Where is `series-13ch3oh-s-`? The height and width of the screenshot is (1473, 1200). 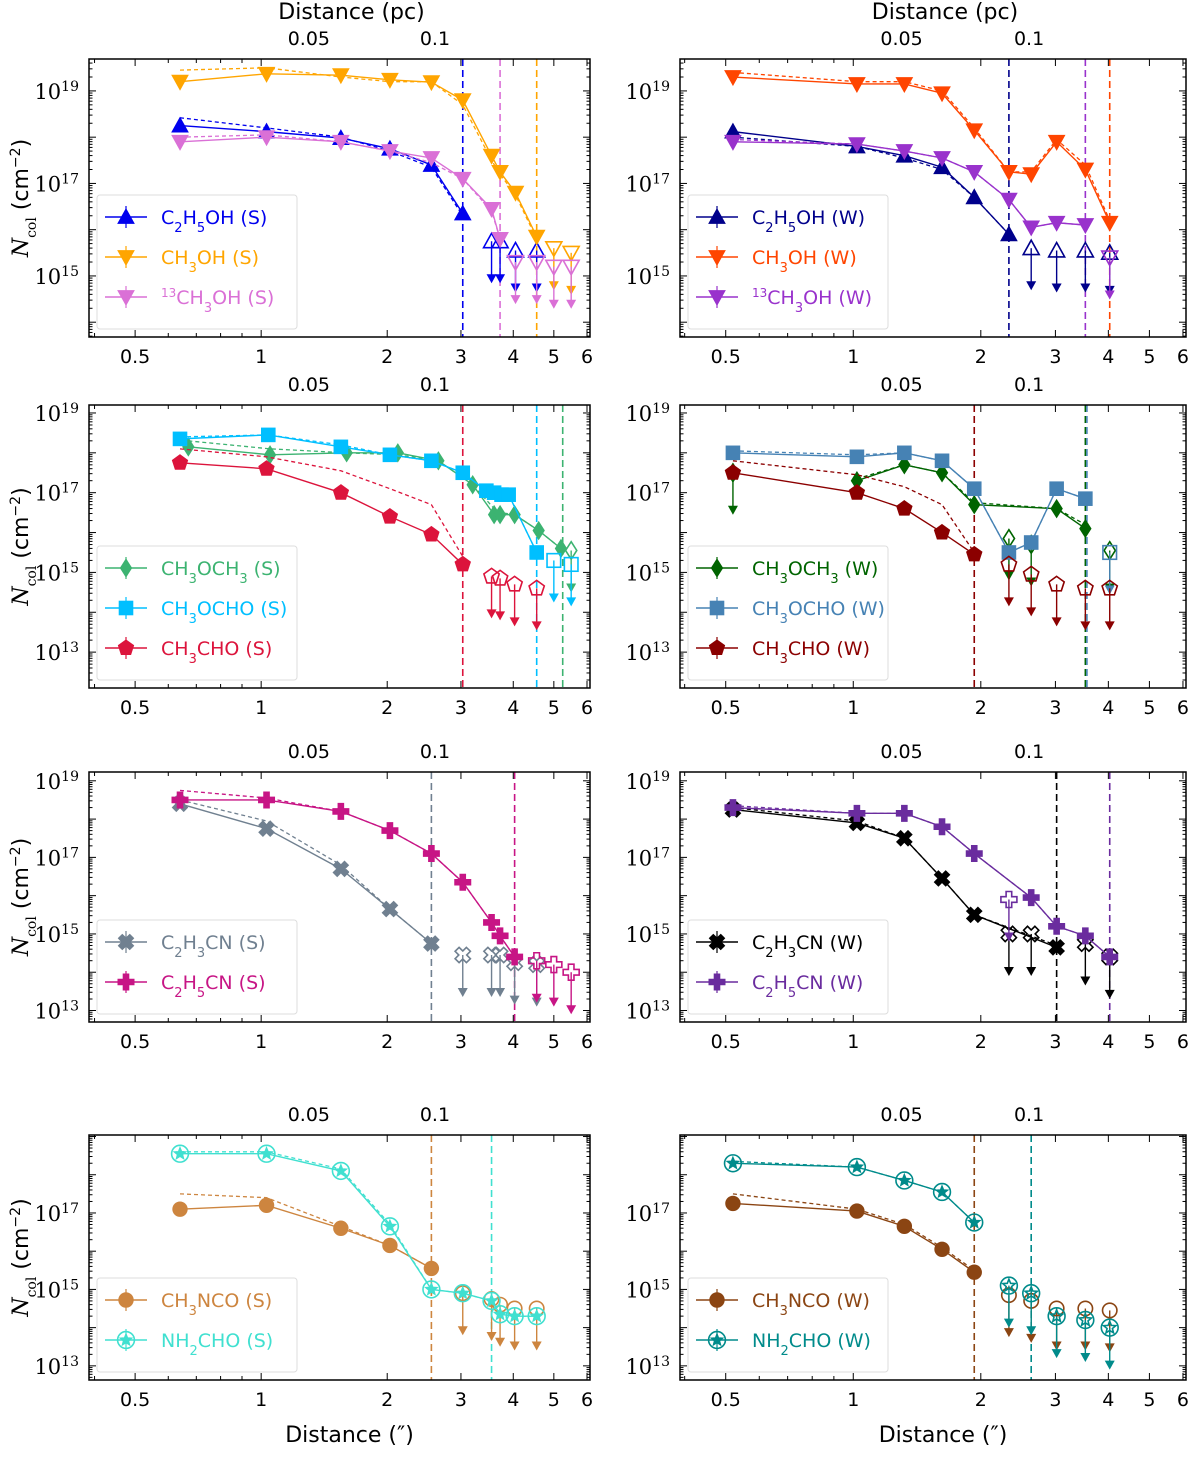
series-13ch3oh-s- is located at coordinates (376, 219).